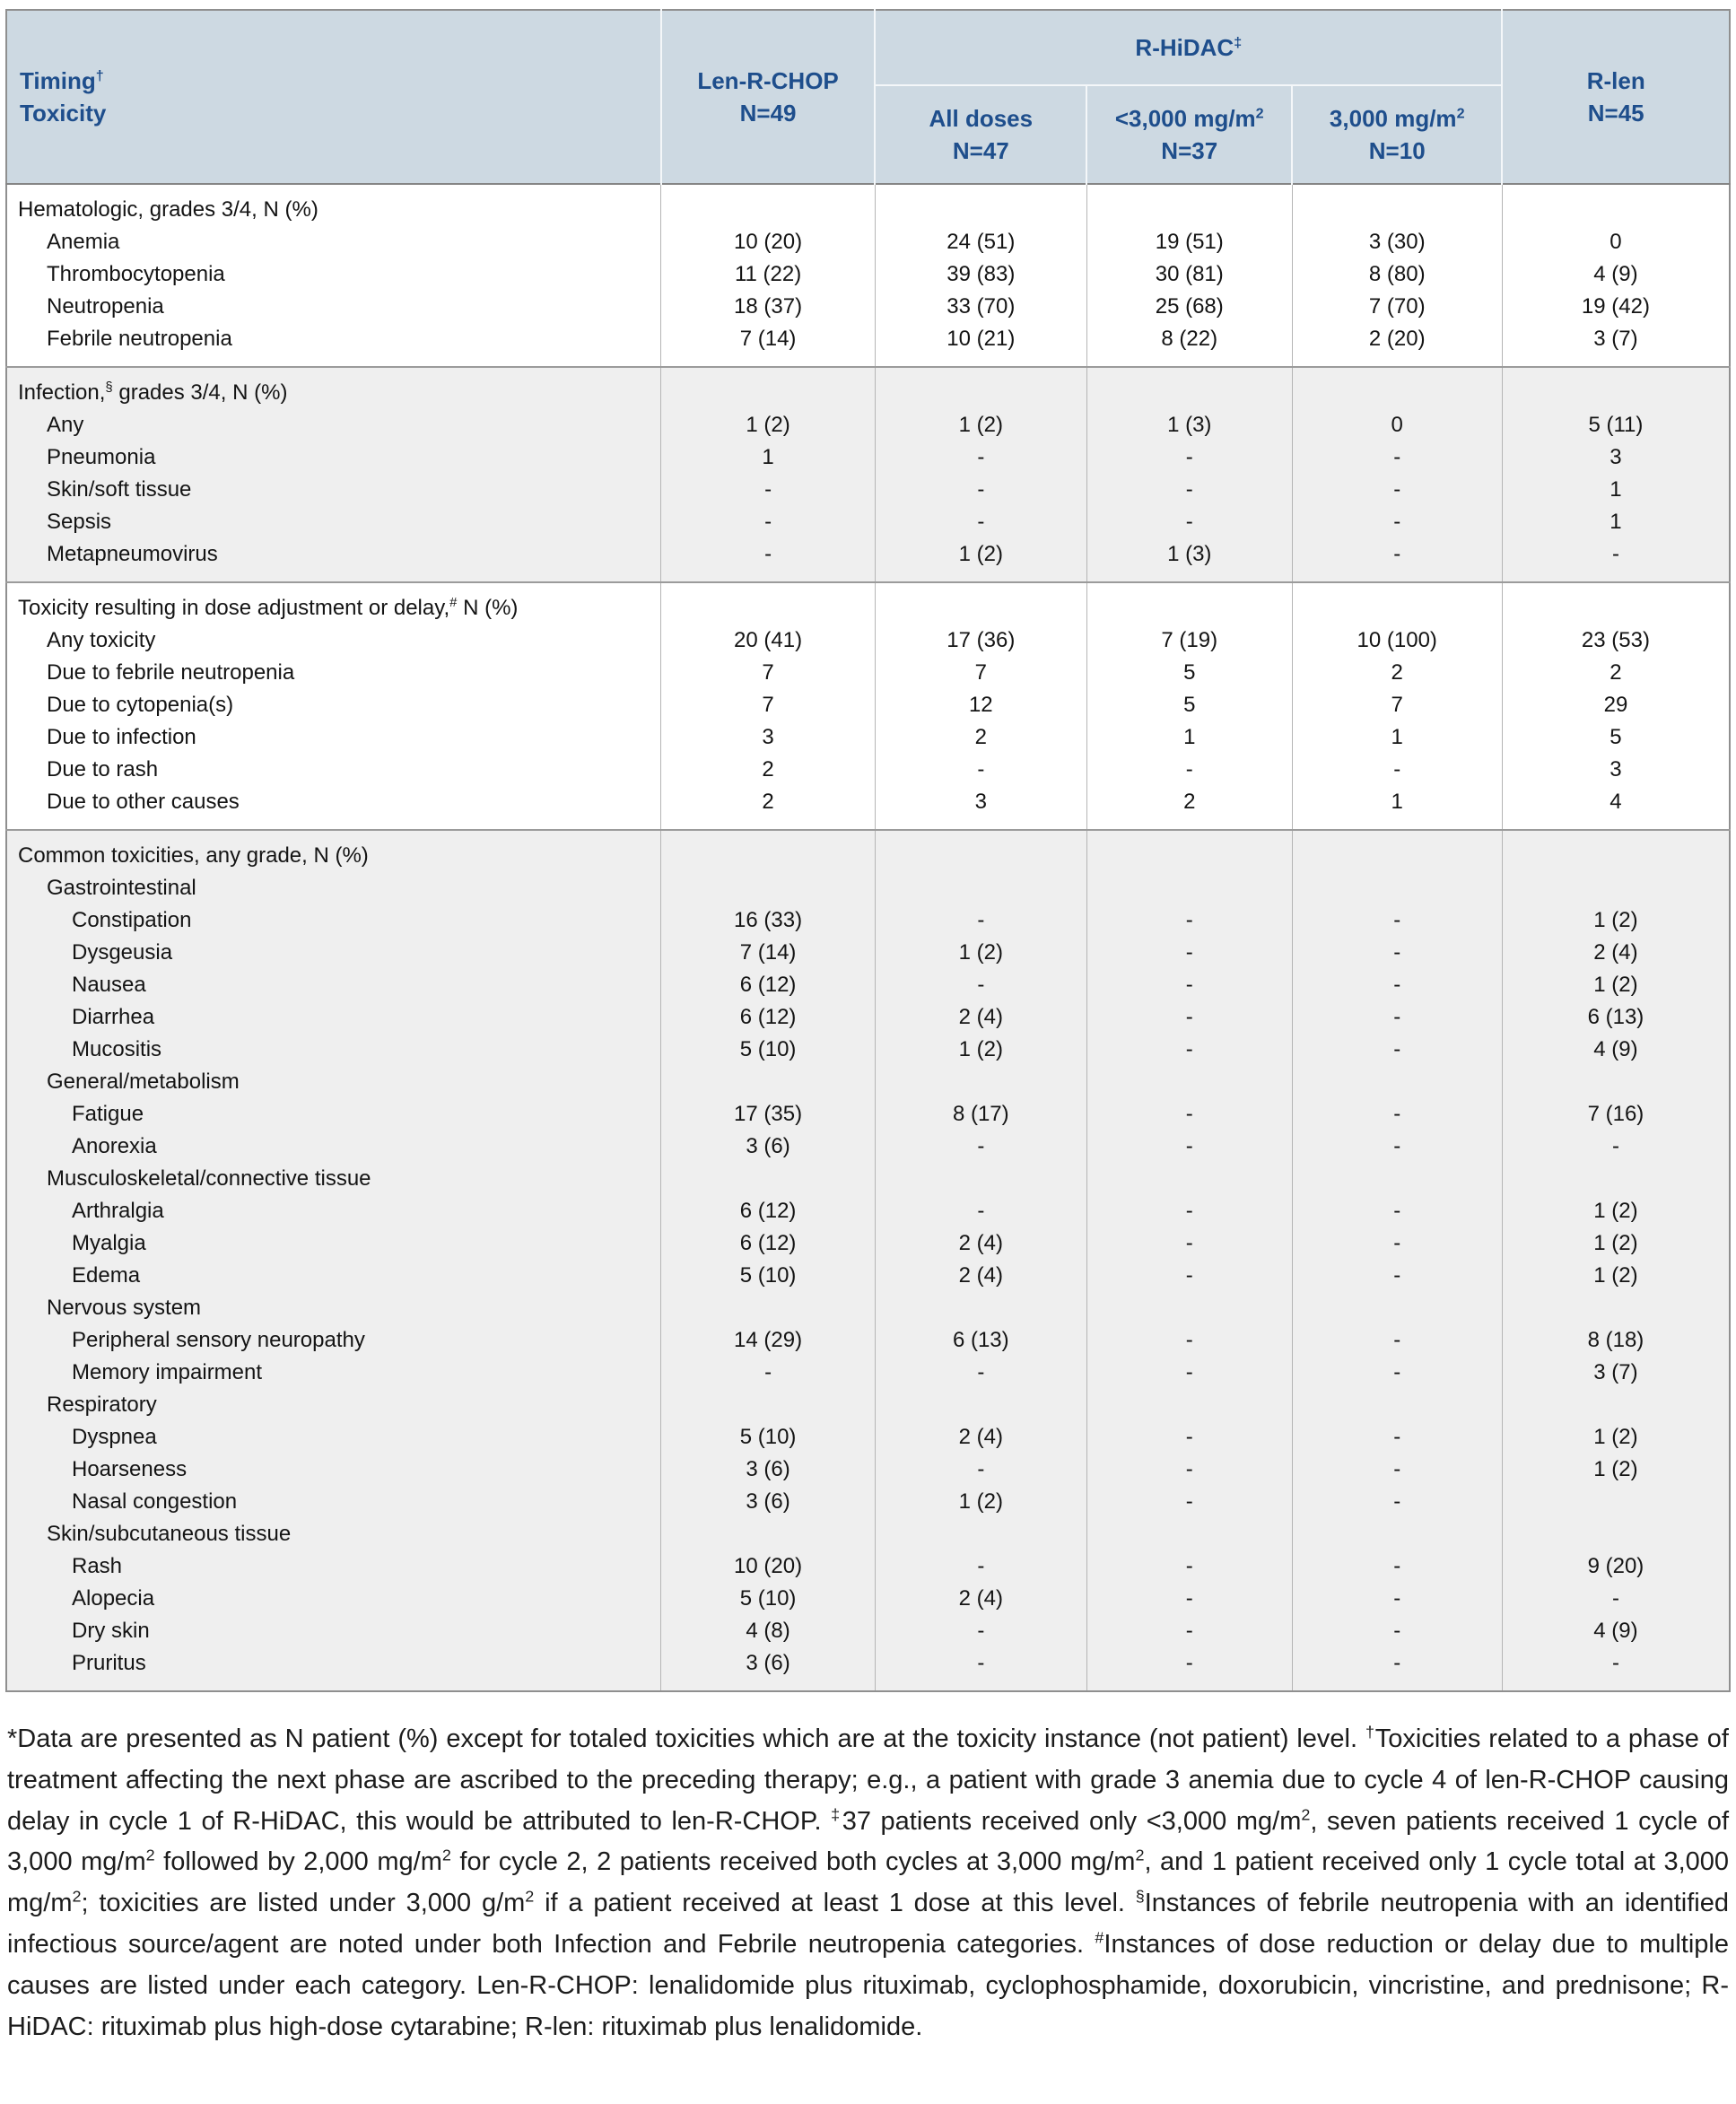 This screenshot has width=1736, height=2104. What do you see at coordinates (1616, 1050) in the screenshot?
I see `value-cell: 4 (9)` at bounding box center [1616, 1050].